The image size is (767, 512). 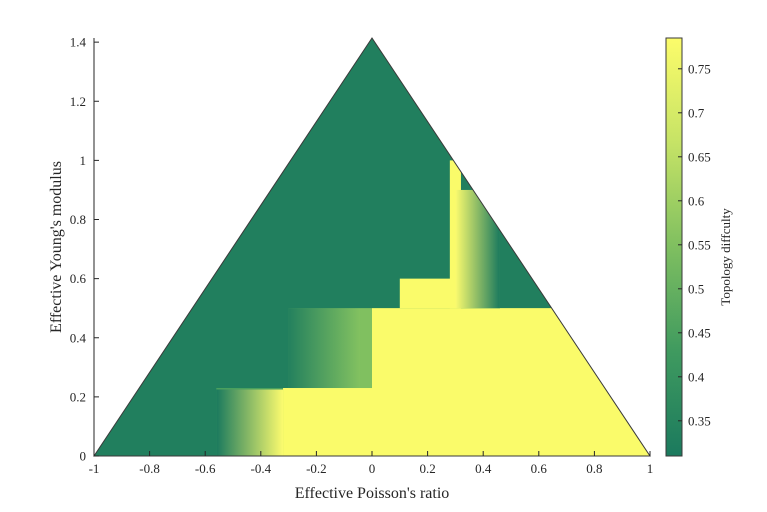 What do you see at coordinates (674, 247) in the screenshot?
I see `colorbar-gradient` at bounding box center [674, 247].